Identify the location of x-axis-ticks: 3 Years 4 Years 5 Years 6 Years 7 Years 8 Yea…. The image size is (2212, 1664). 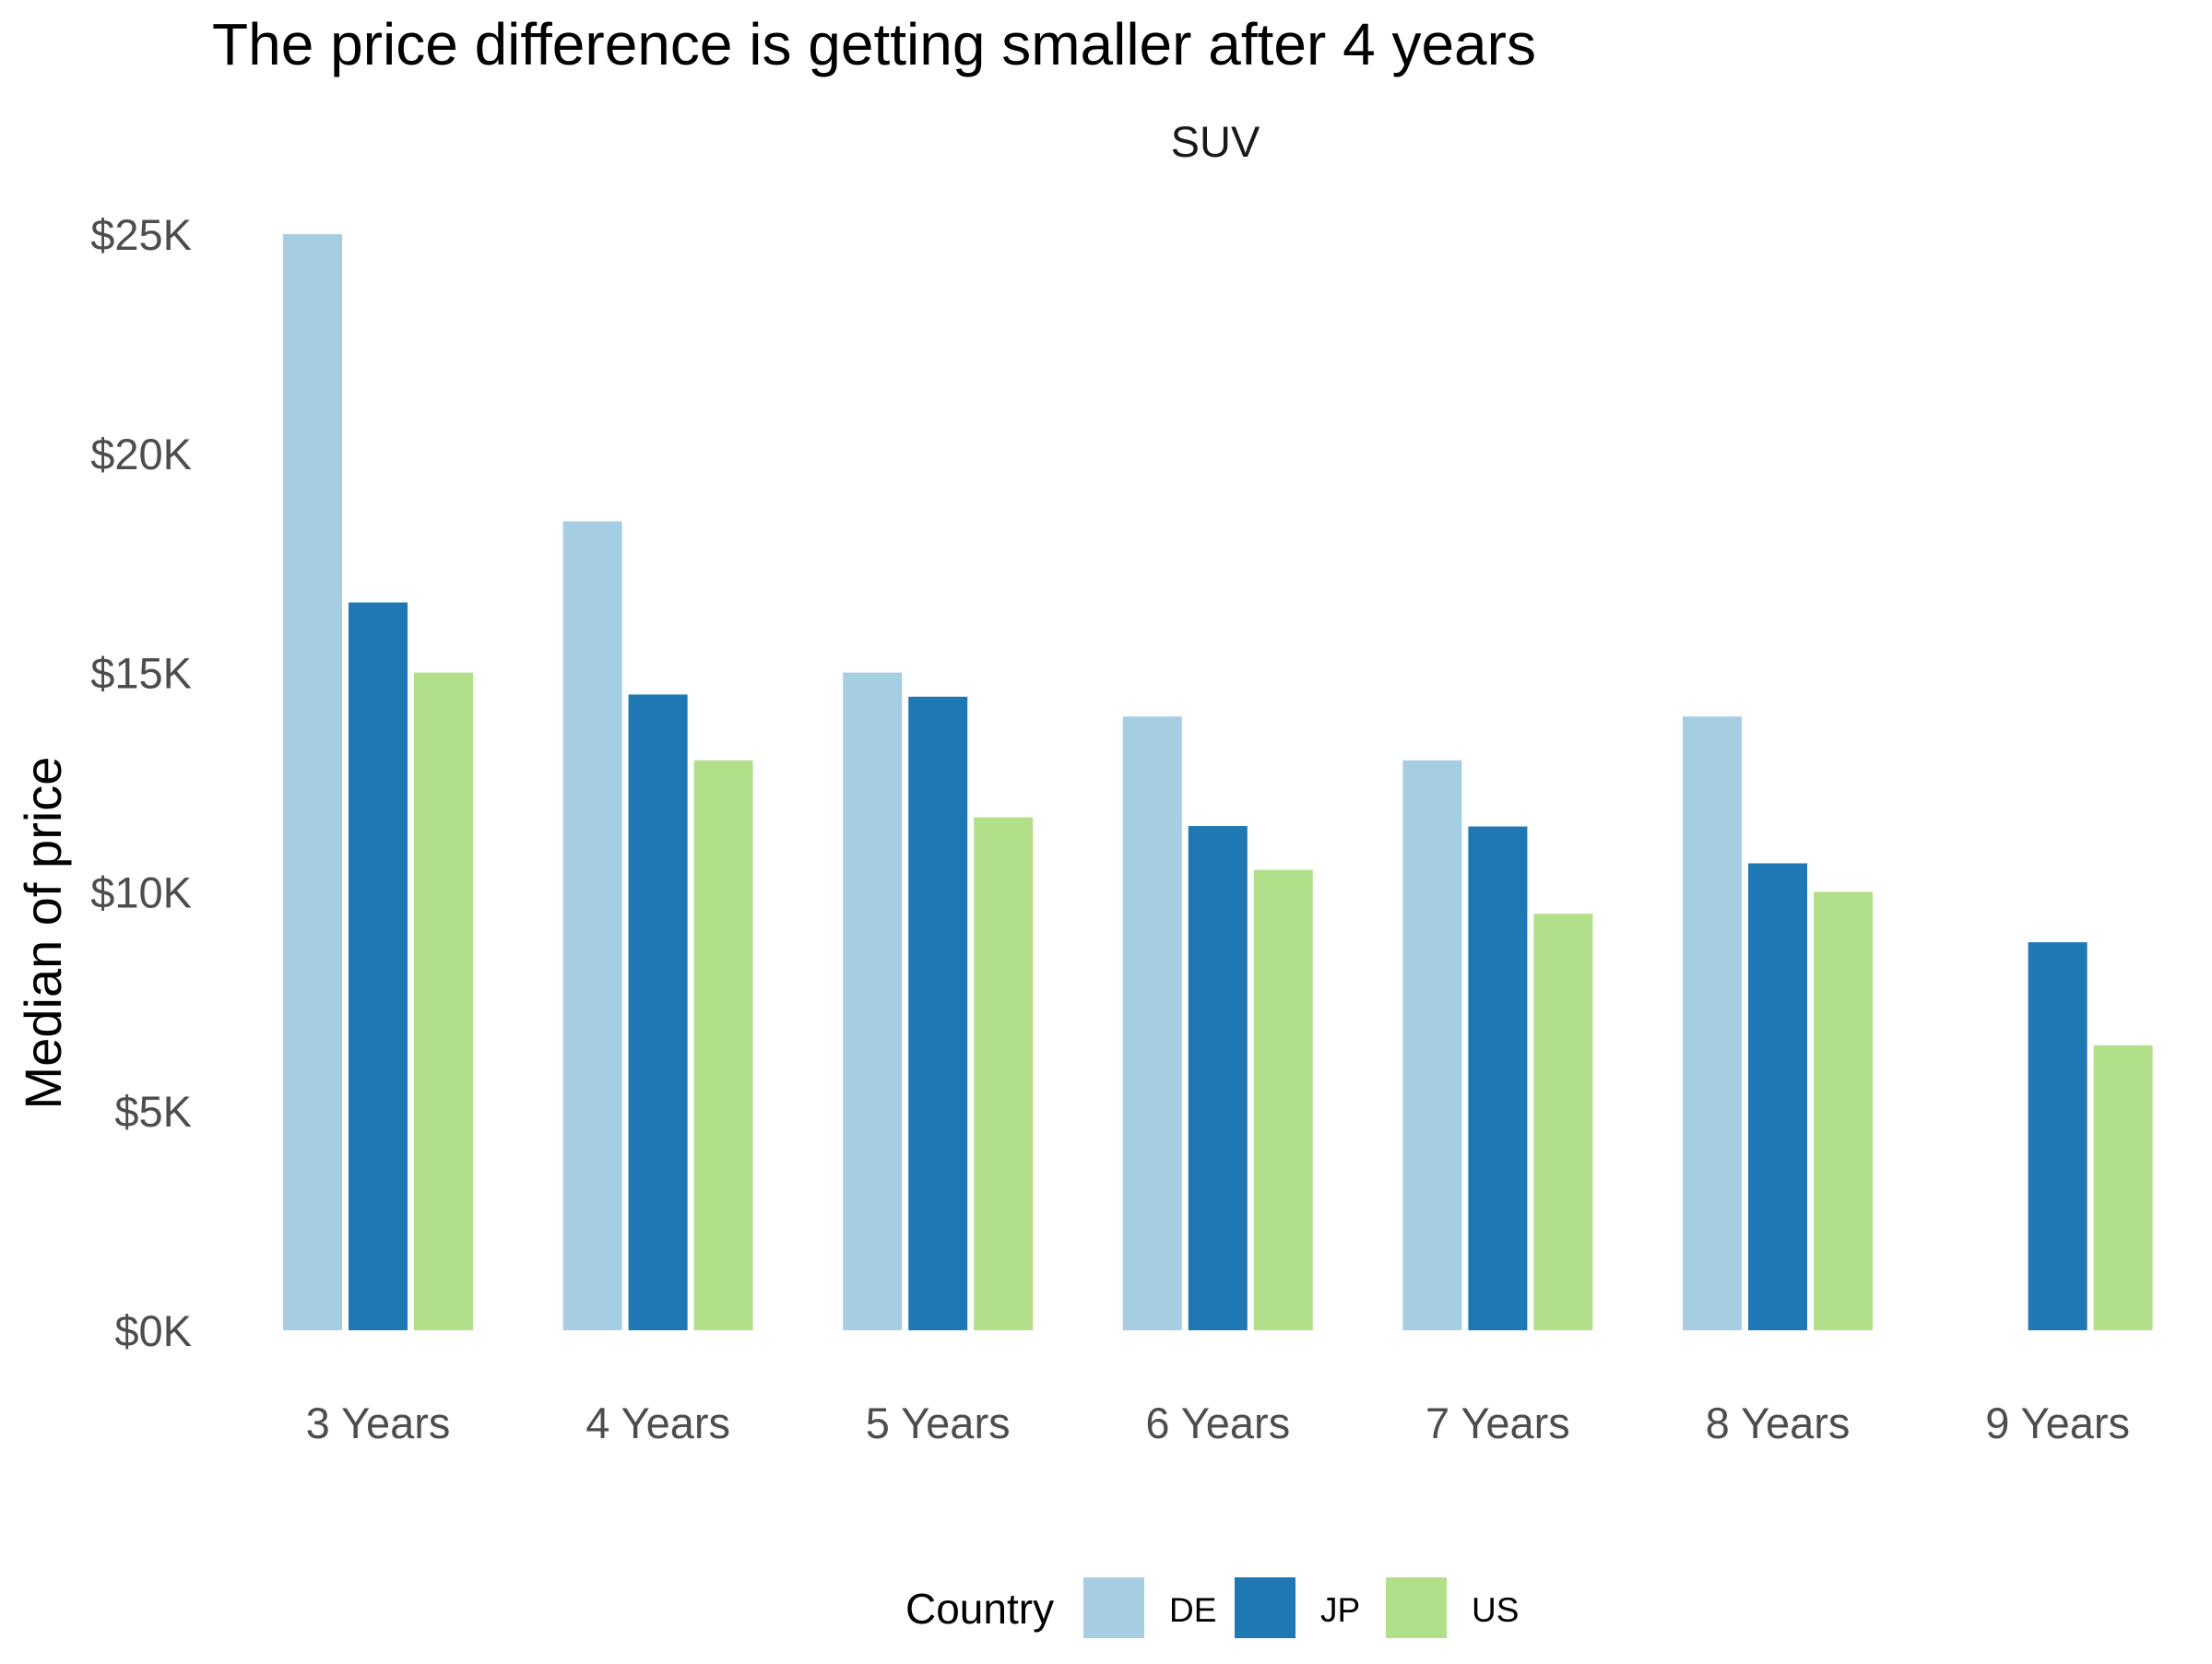
(1218, 1422).